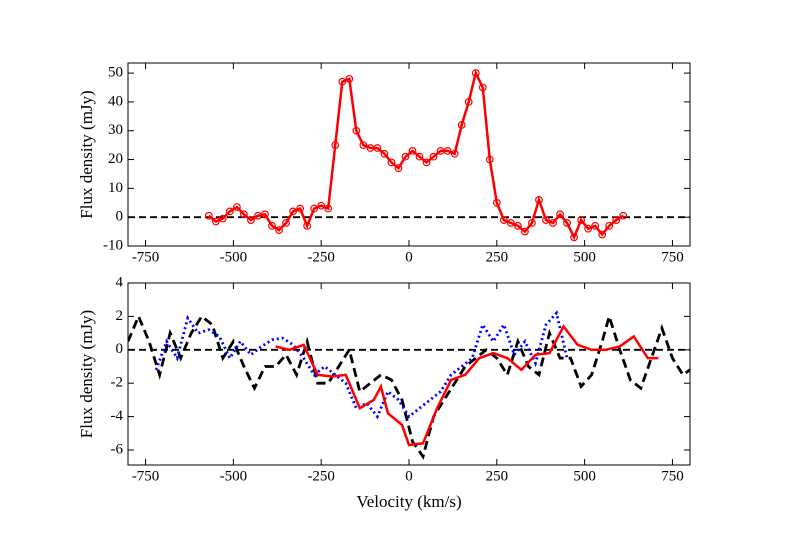 This screenshot has width=800, height=533. Describe the element at coordinates (408, 501) in the screenshot. I see `x-axis-label: Velocity (km/s)` at that location.